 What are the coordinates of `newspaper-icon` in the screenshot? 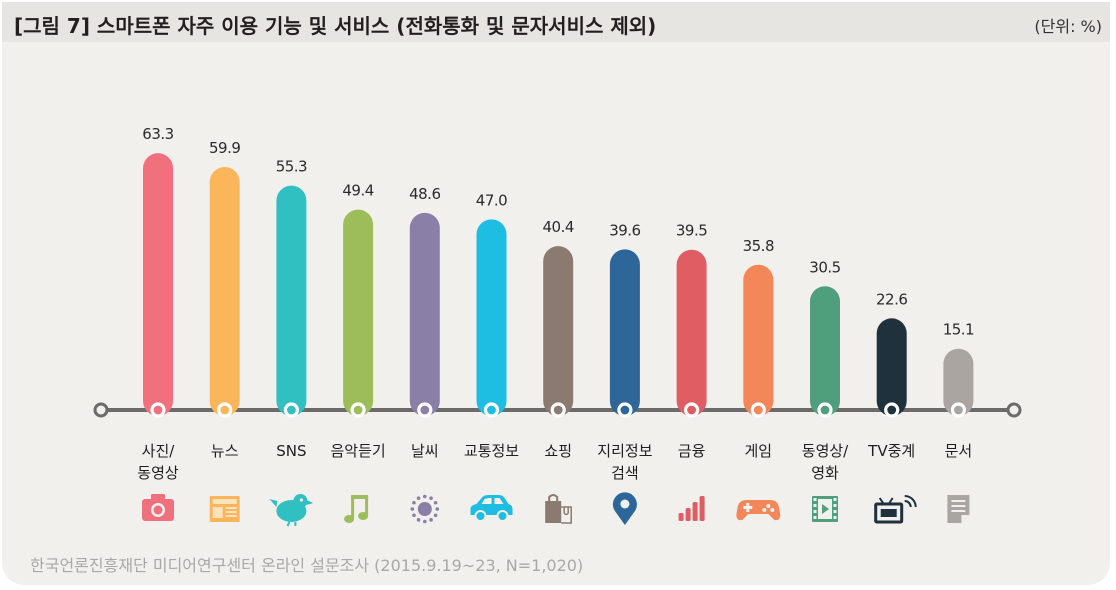 It's located at (224, 509).